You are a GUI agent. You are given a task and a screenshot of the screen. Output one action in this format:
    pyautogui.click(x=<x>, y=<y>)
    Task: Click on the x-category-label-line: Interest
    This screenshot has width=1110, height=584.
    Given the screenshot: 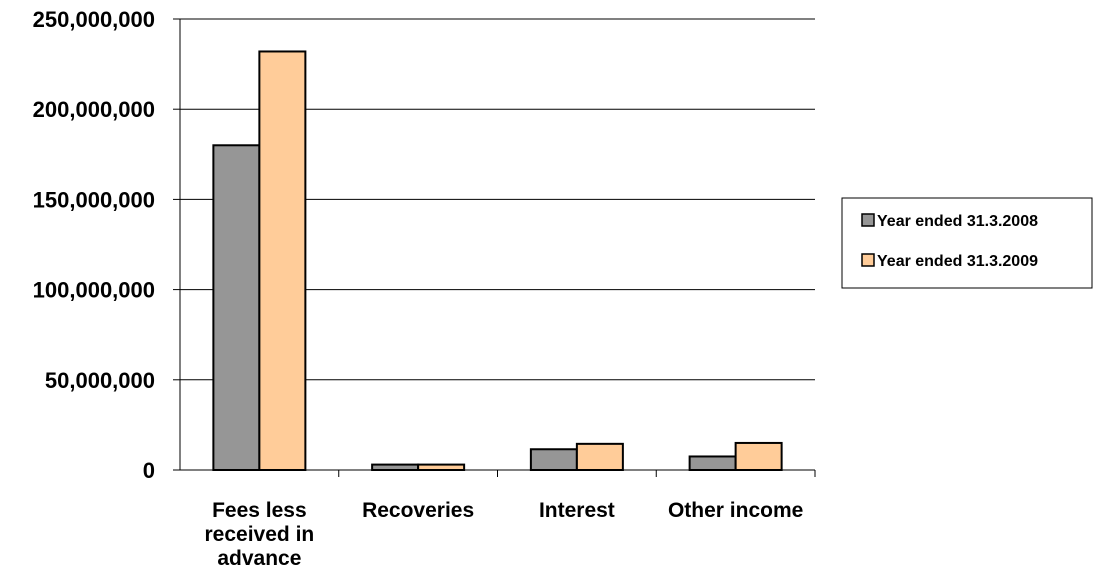 What is the action you would take?
    pyautogui.click(x=577, y=510)
    